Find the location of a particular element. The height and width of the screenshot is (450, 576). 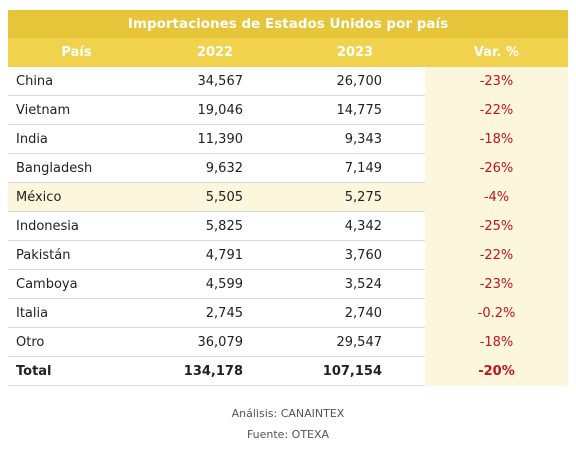

table-cell: 14,775 is located at coordinates (359, 110).